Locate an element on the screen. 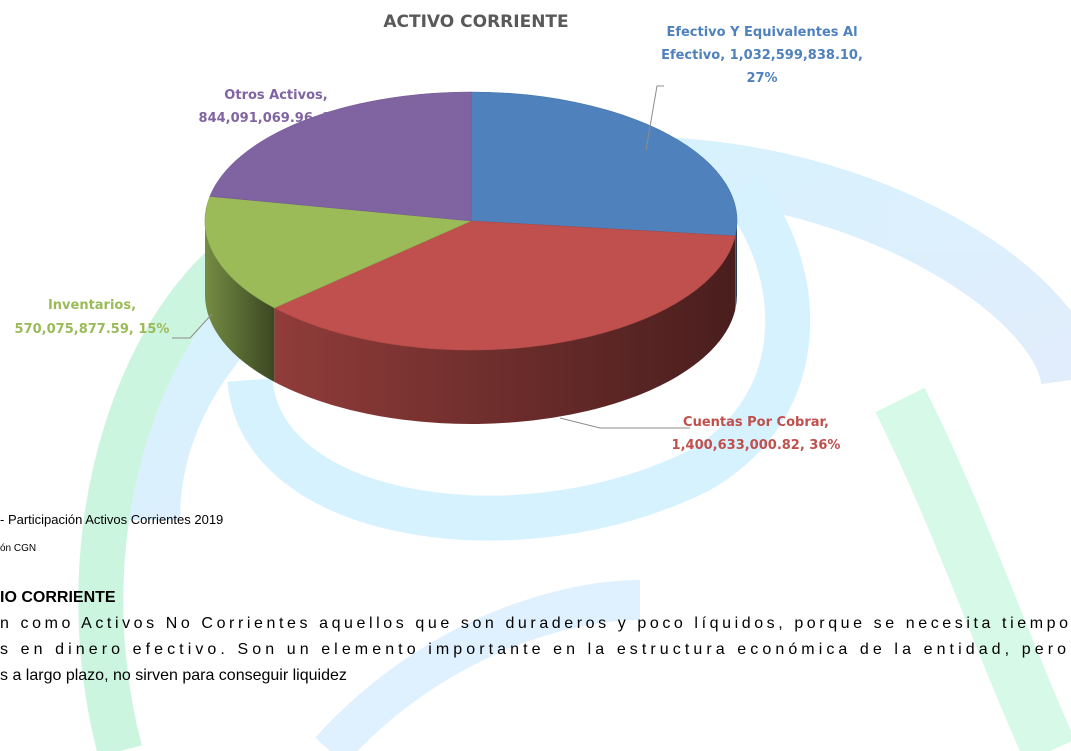  data-label: Inventarios, is located at coordinates (92, 305).